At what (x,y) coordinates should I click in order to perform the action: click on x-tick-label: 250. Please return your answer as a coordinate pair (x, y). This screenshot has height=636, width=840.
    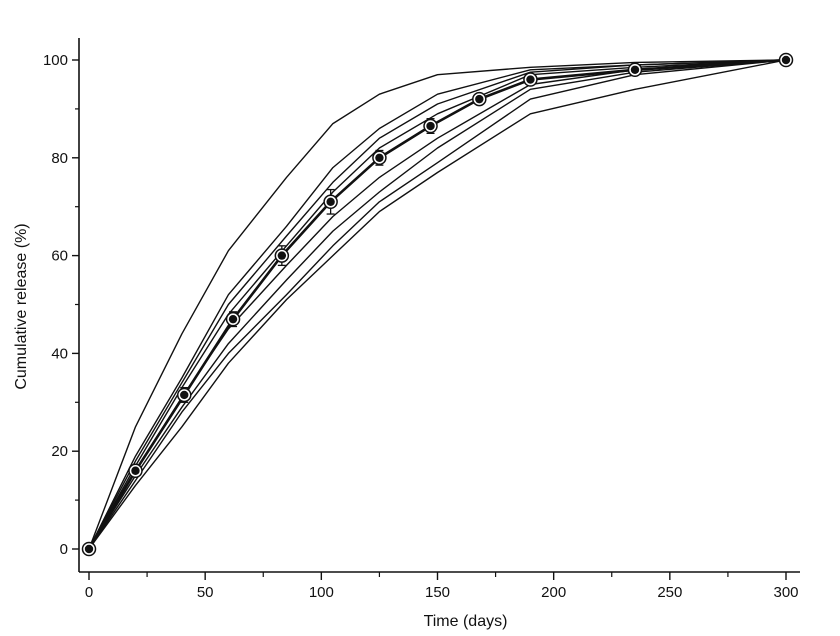
    Looking at the image, I should click on (669, 592).